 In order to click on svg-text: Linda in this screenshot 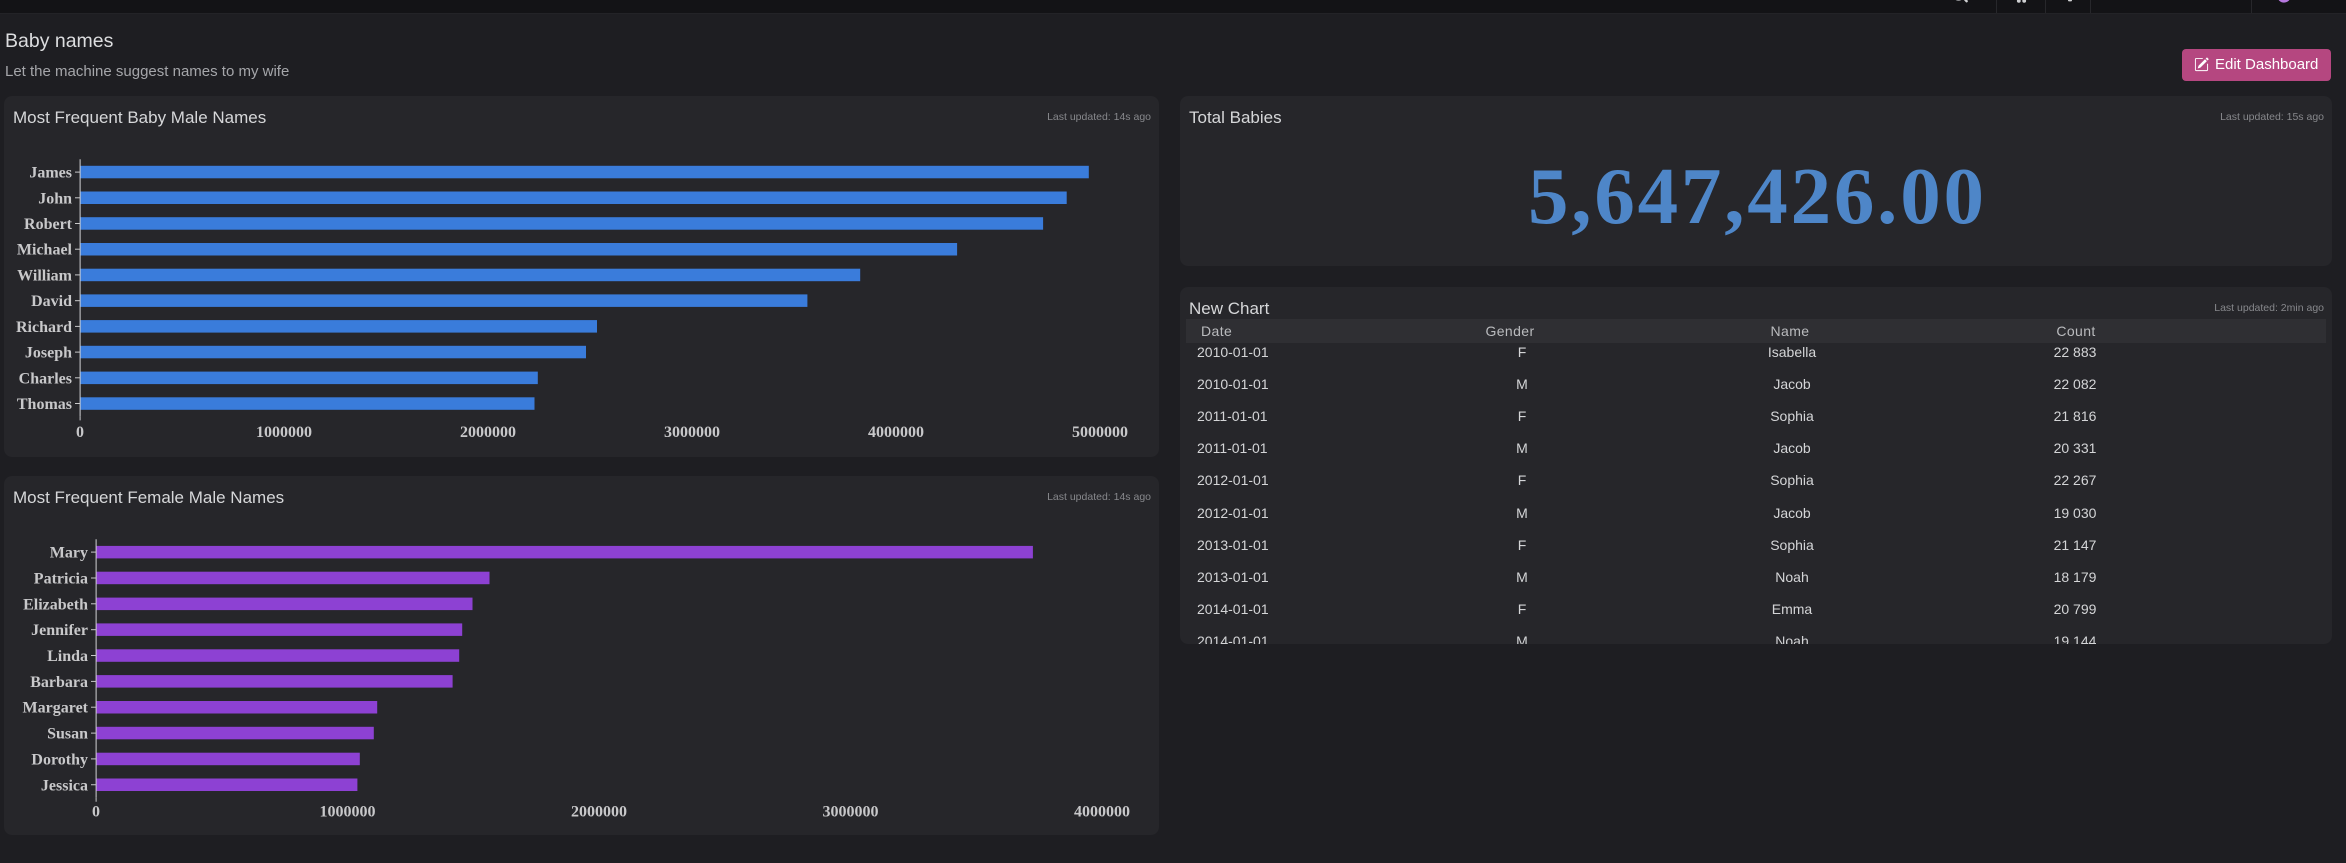, I will do `click(67, 656)`.